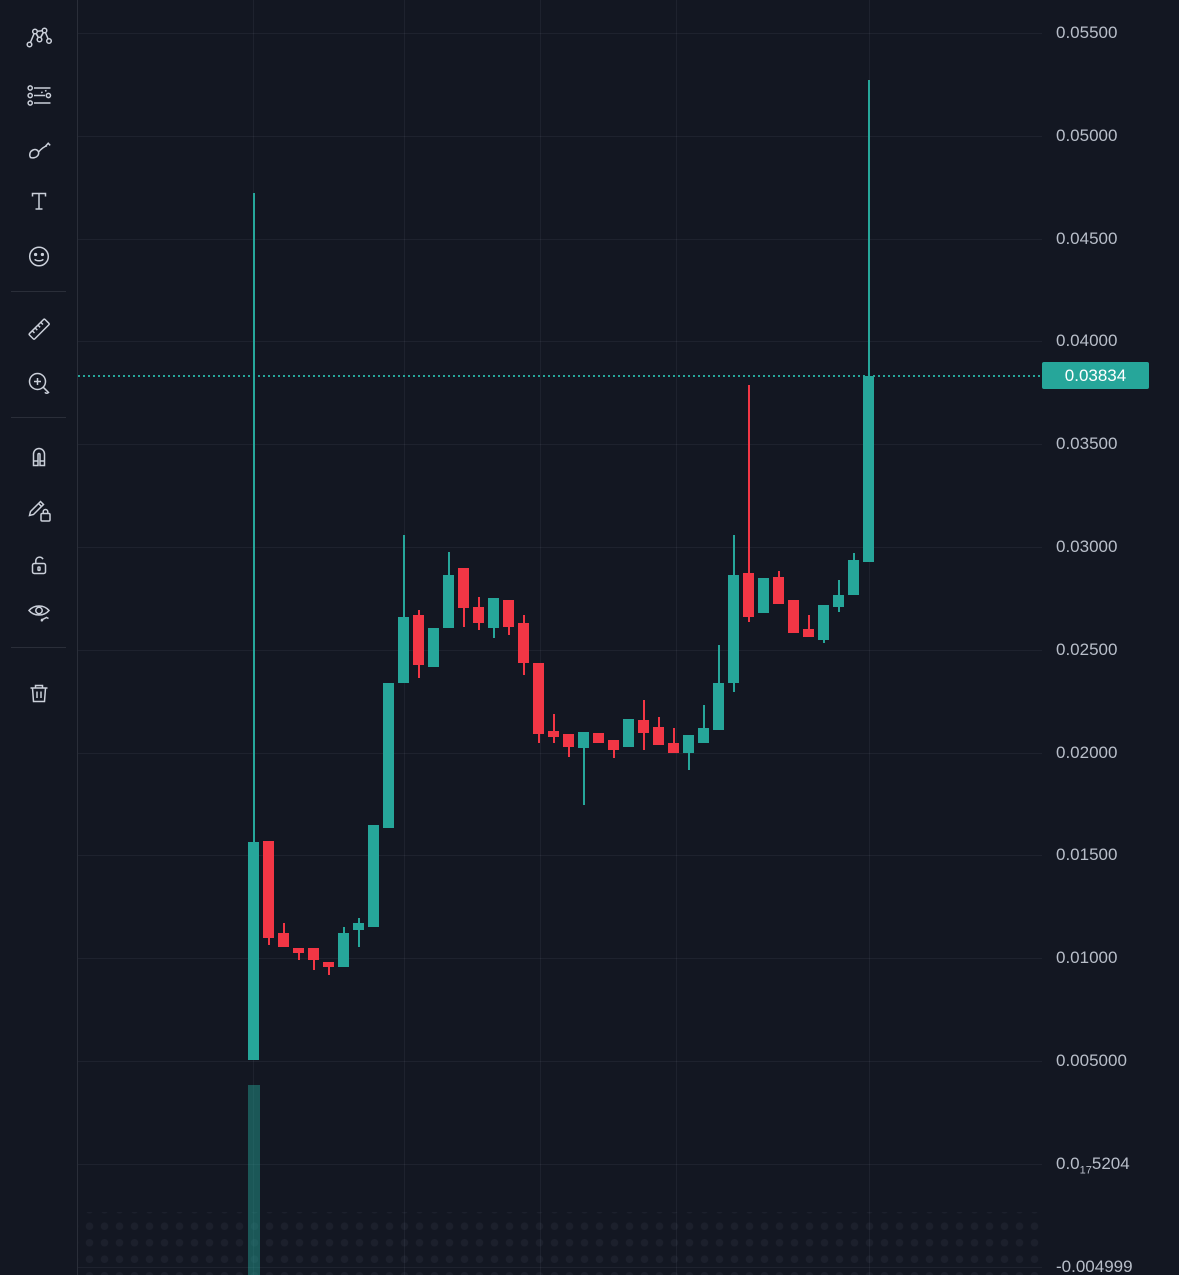 The height and width of the screenshot is (1275, 1179). Describe the element at coordinates (1087, 752) in the screenshot. I see `price-tick-label: 0.02000` at that location.